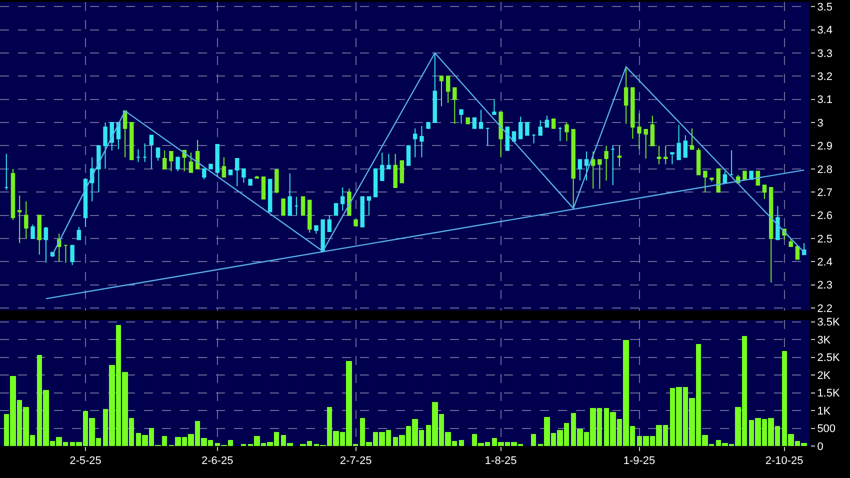 The height and width of the screenshot is (478, 850). What do you see at coordinates (826, 429) in the screenshot?
I see `y-tick-label: 500` at bounding box center [826, 429].